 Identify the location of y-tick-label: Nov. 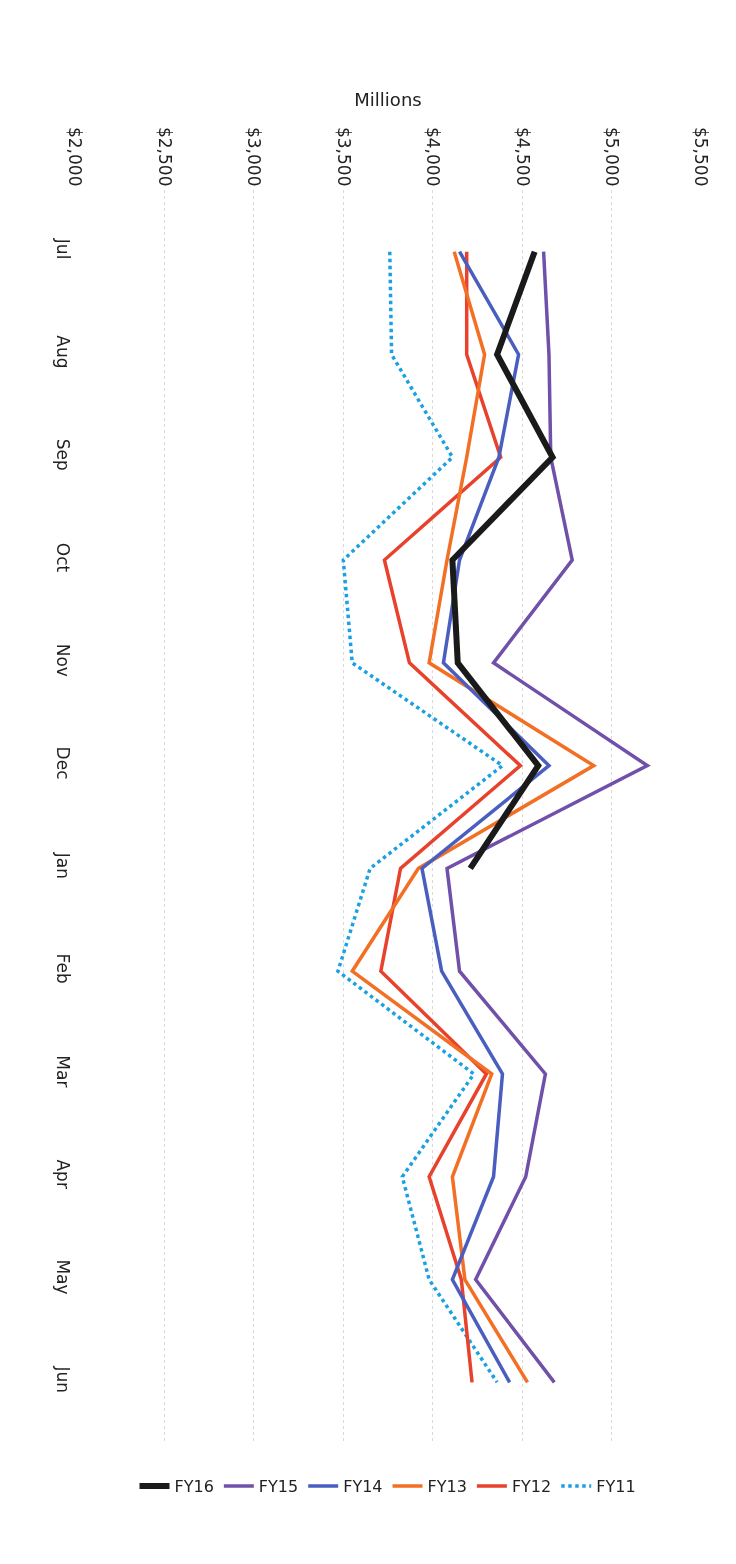
(63, 660).